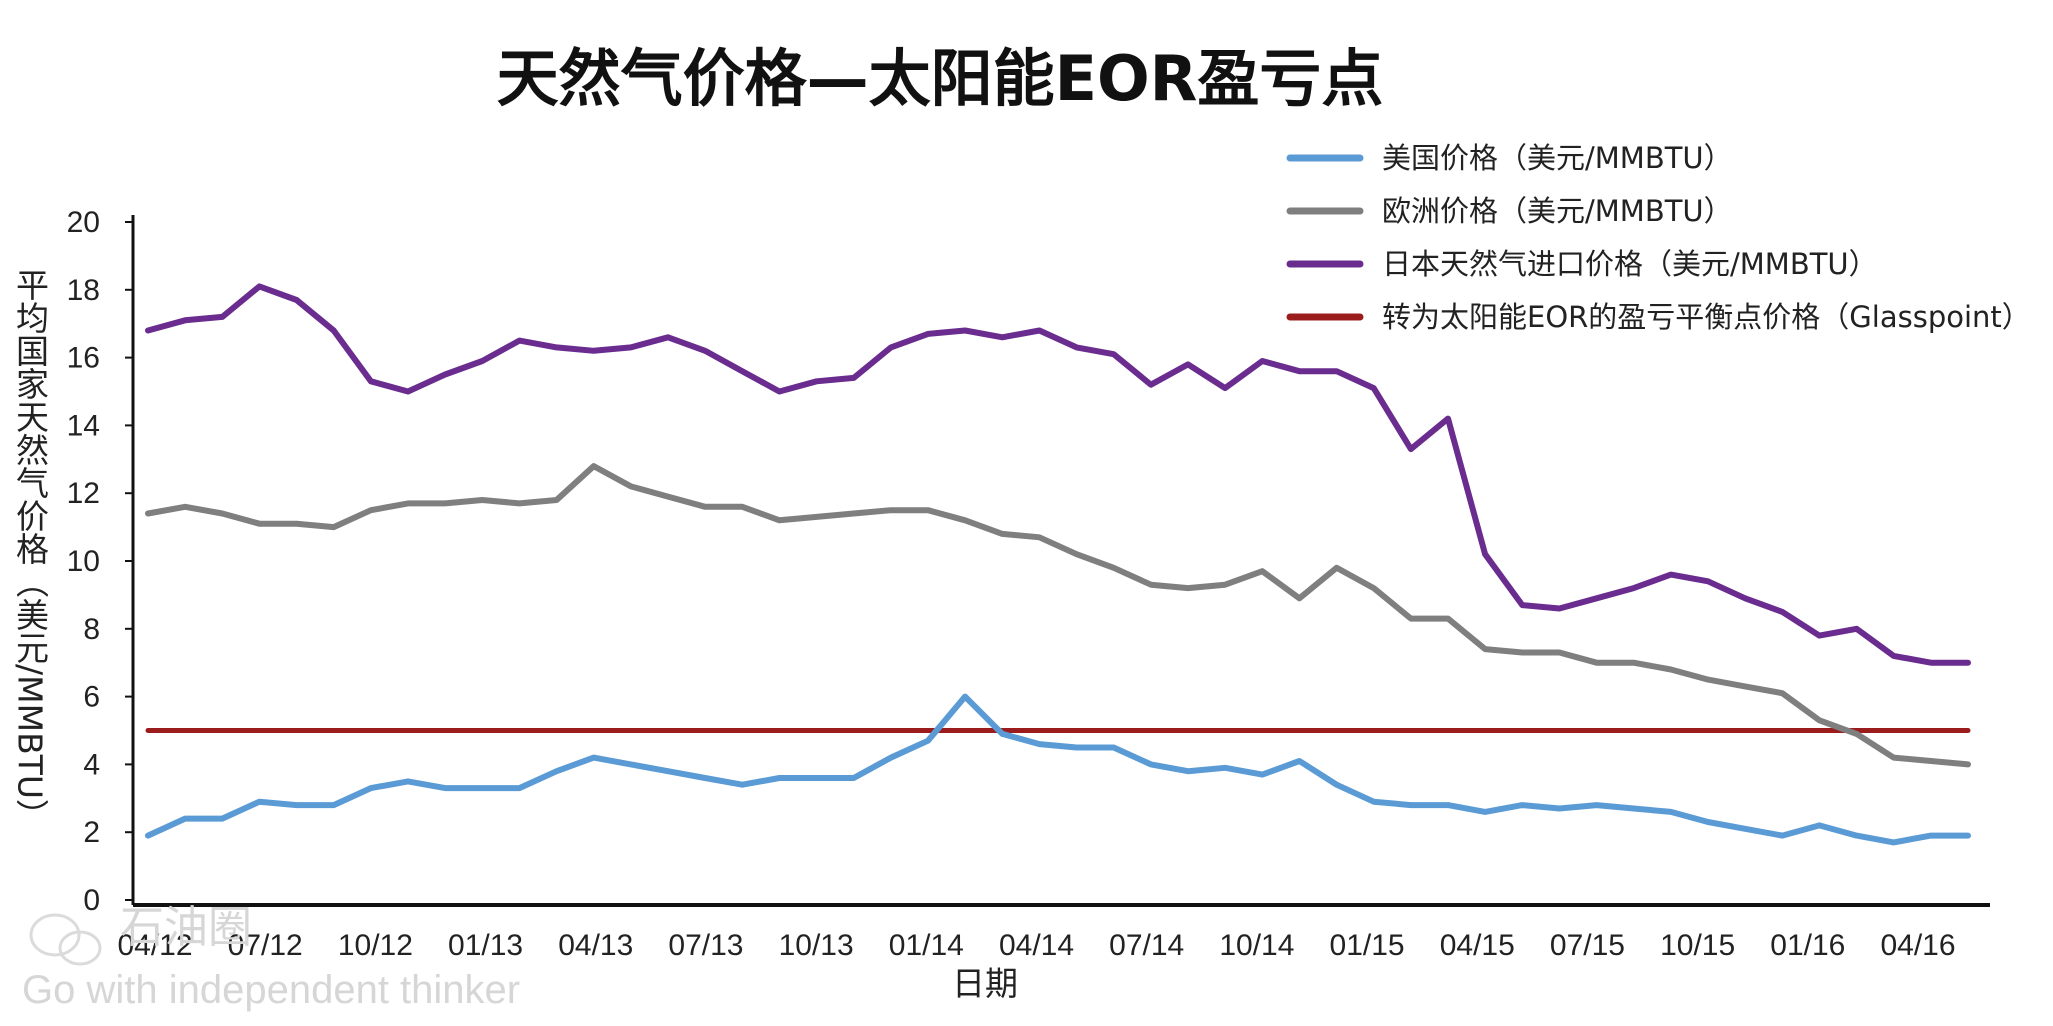  I want to click on watermark: 石油圈 Go with independent thinker, so click(271, 957).